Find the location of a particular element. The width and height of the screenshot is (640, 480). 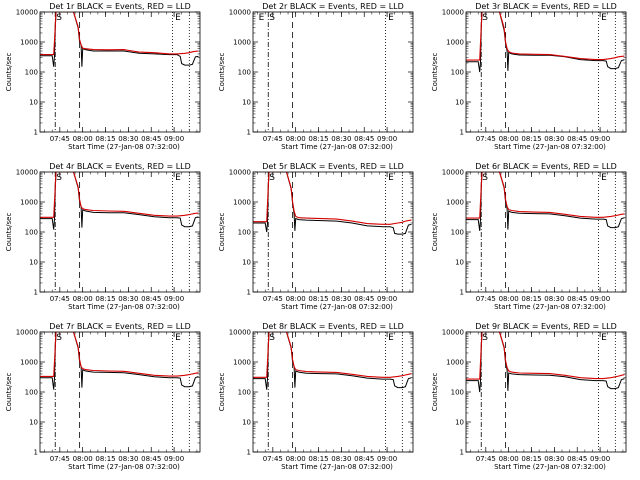

chart-title: Det 6r BLACK = Events, RED = LLD is located at coordinates (546, 166).